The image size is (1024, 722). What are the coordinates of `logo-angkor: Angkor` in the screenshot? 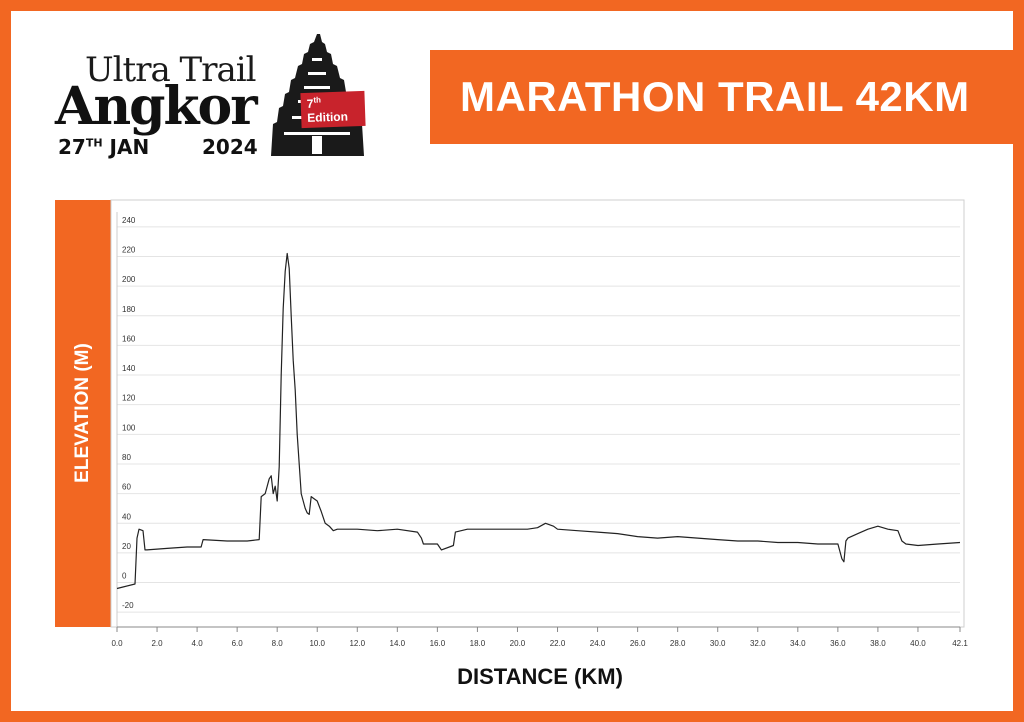 It's located at (156, 106).